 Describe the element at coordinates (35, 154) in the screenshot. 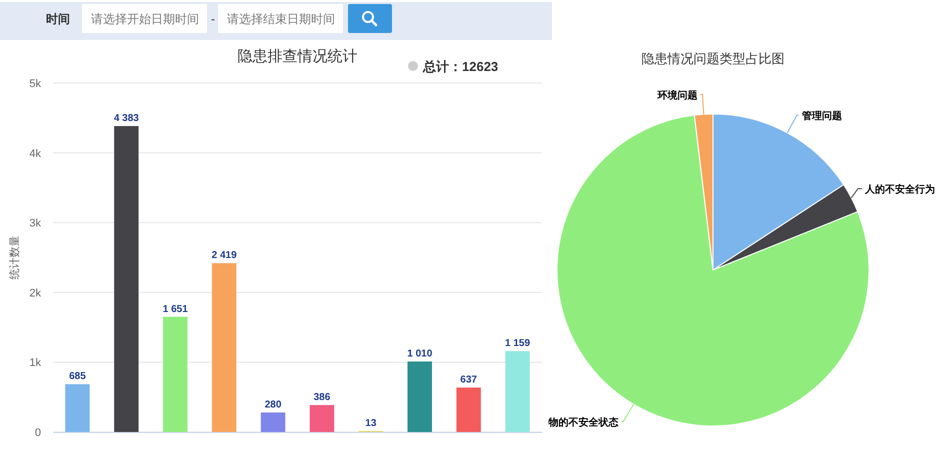

I see `y-tick-label: 4k` at that location.